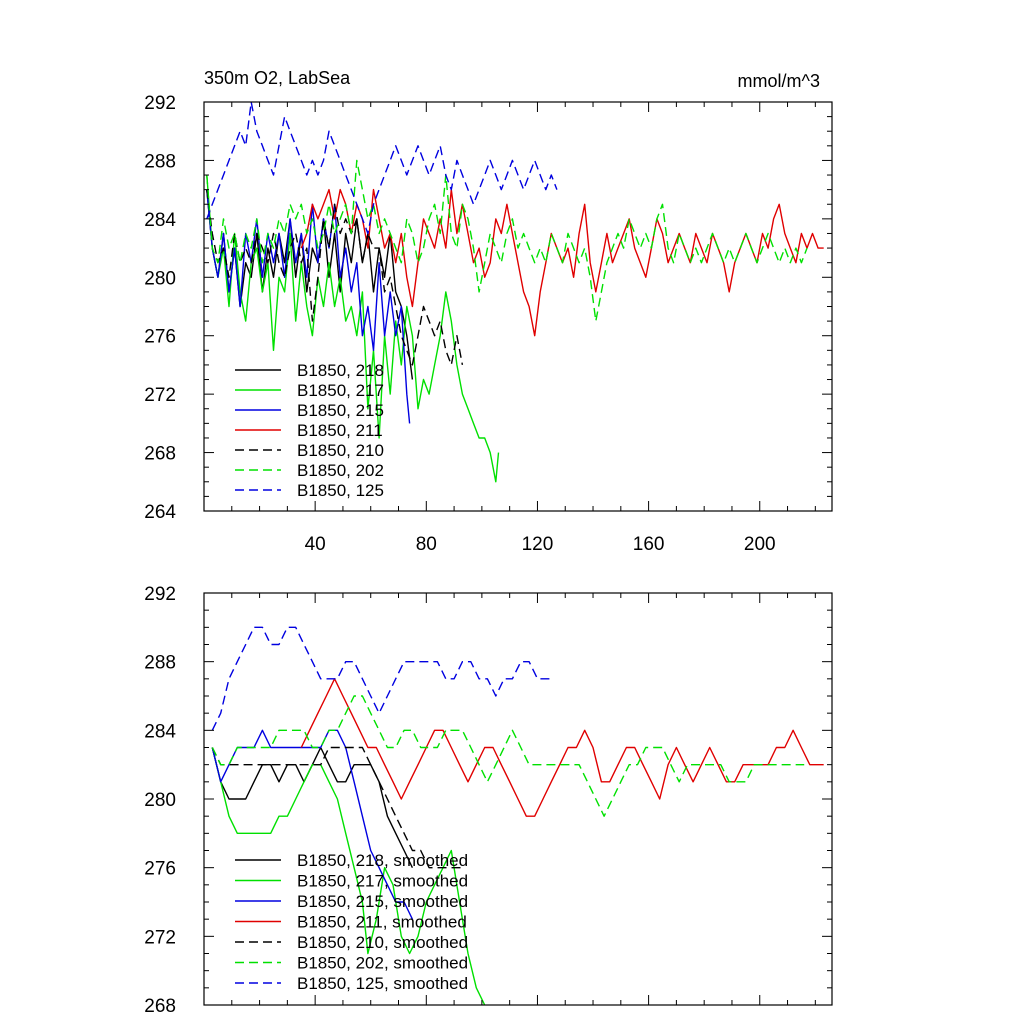 The image size is (1024, 1024). Describe the element at coordinates (337, 807) in the screenshot. I see `series-line-b1850-210-smoothed` at that location.